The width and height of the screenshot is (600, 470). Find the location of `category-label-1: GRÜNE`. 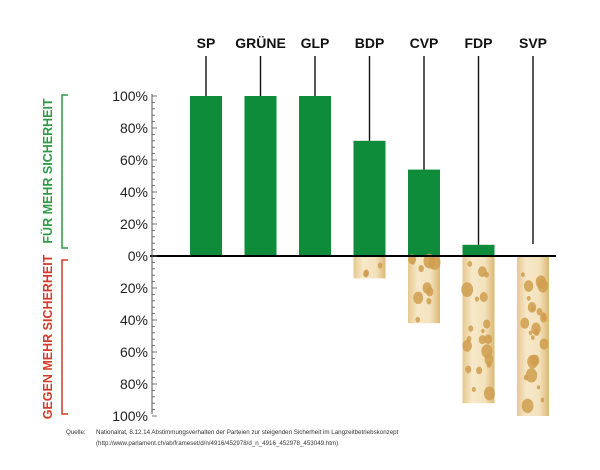

category-label-1: GRÜNE is located at coordinates (260, 43).